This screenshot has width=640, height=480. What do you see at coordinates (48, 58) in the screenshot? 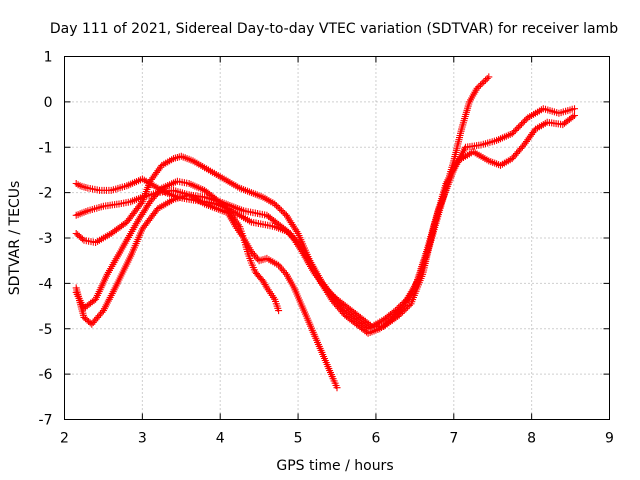
I see `y-tick-label: 1` at bounding box center [48, 58].